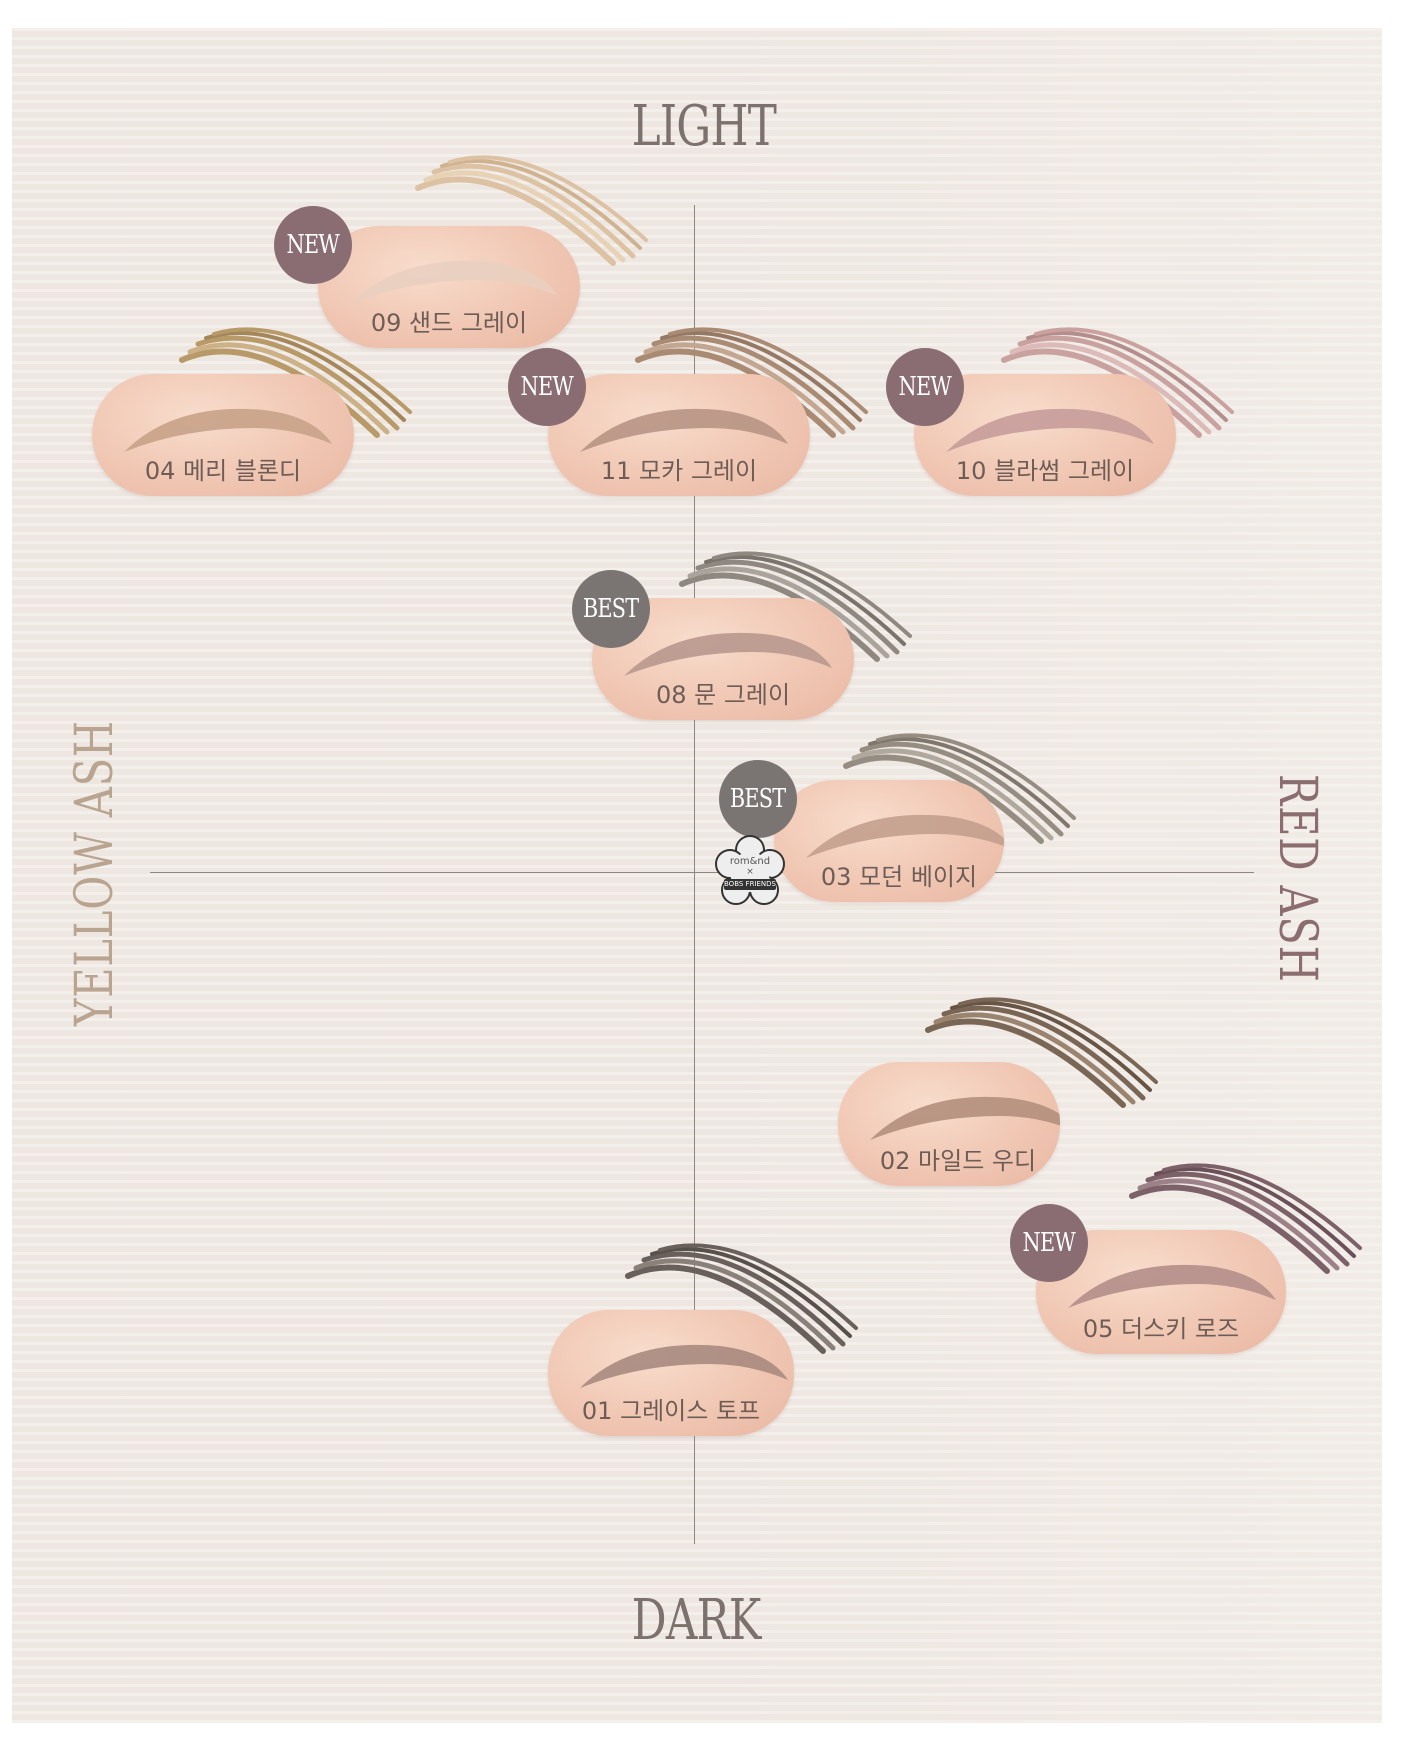  Describe the element at coordinates (750, 884) in the screenshot. I see `collab-partner-text: BOBS FRIENDS` at that location.